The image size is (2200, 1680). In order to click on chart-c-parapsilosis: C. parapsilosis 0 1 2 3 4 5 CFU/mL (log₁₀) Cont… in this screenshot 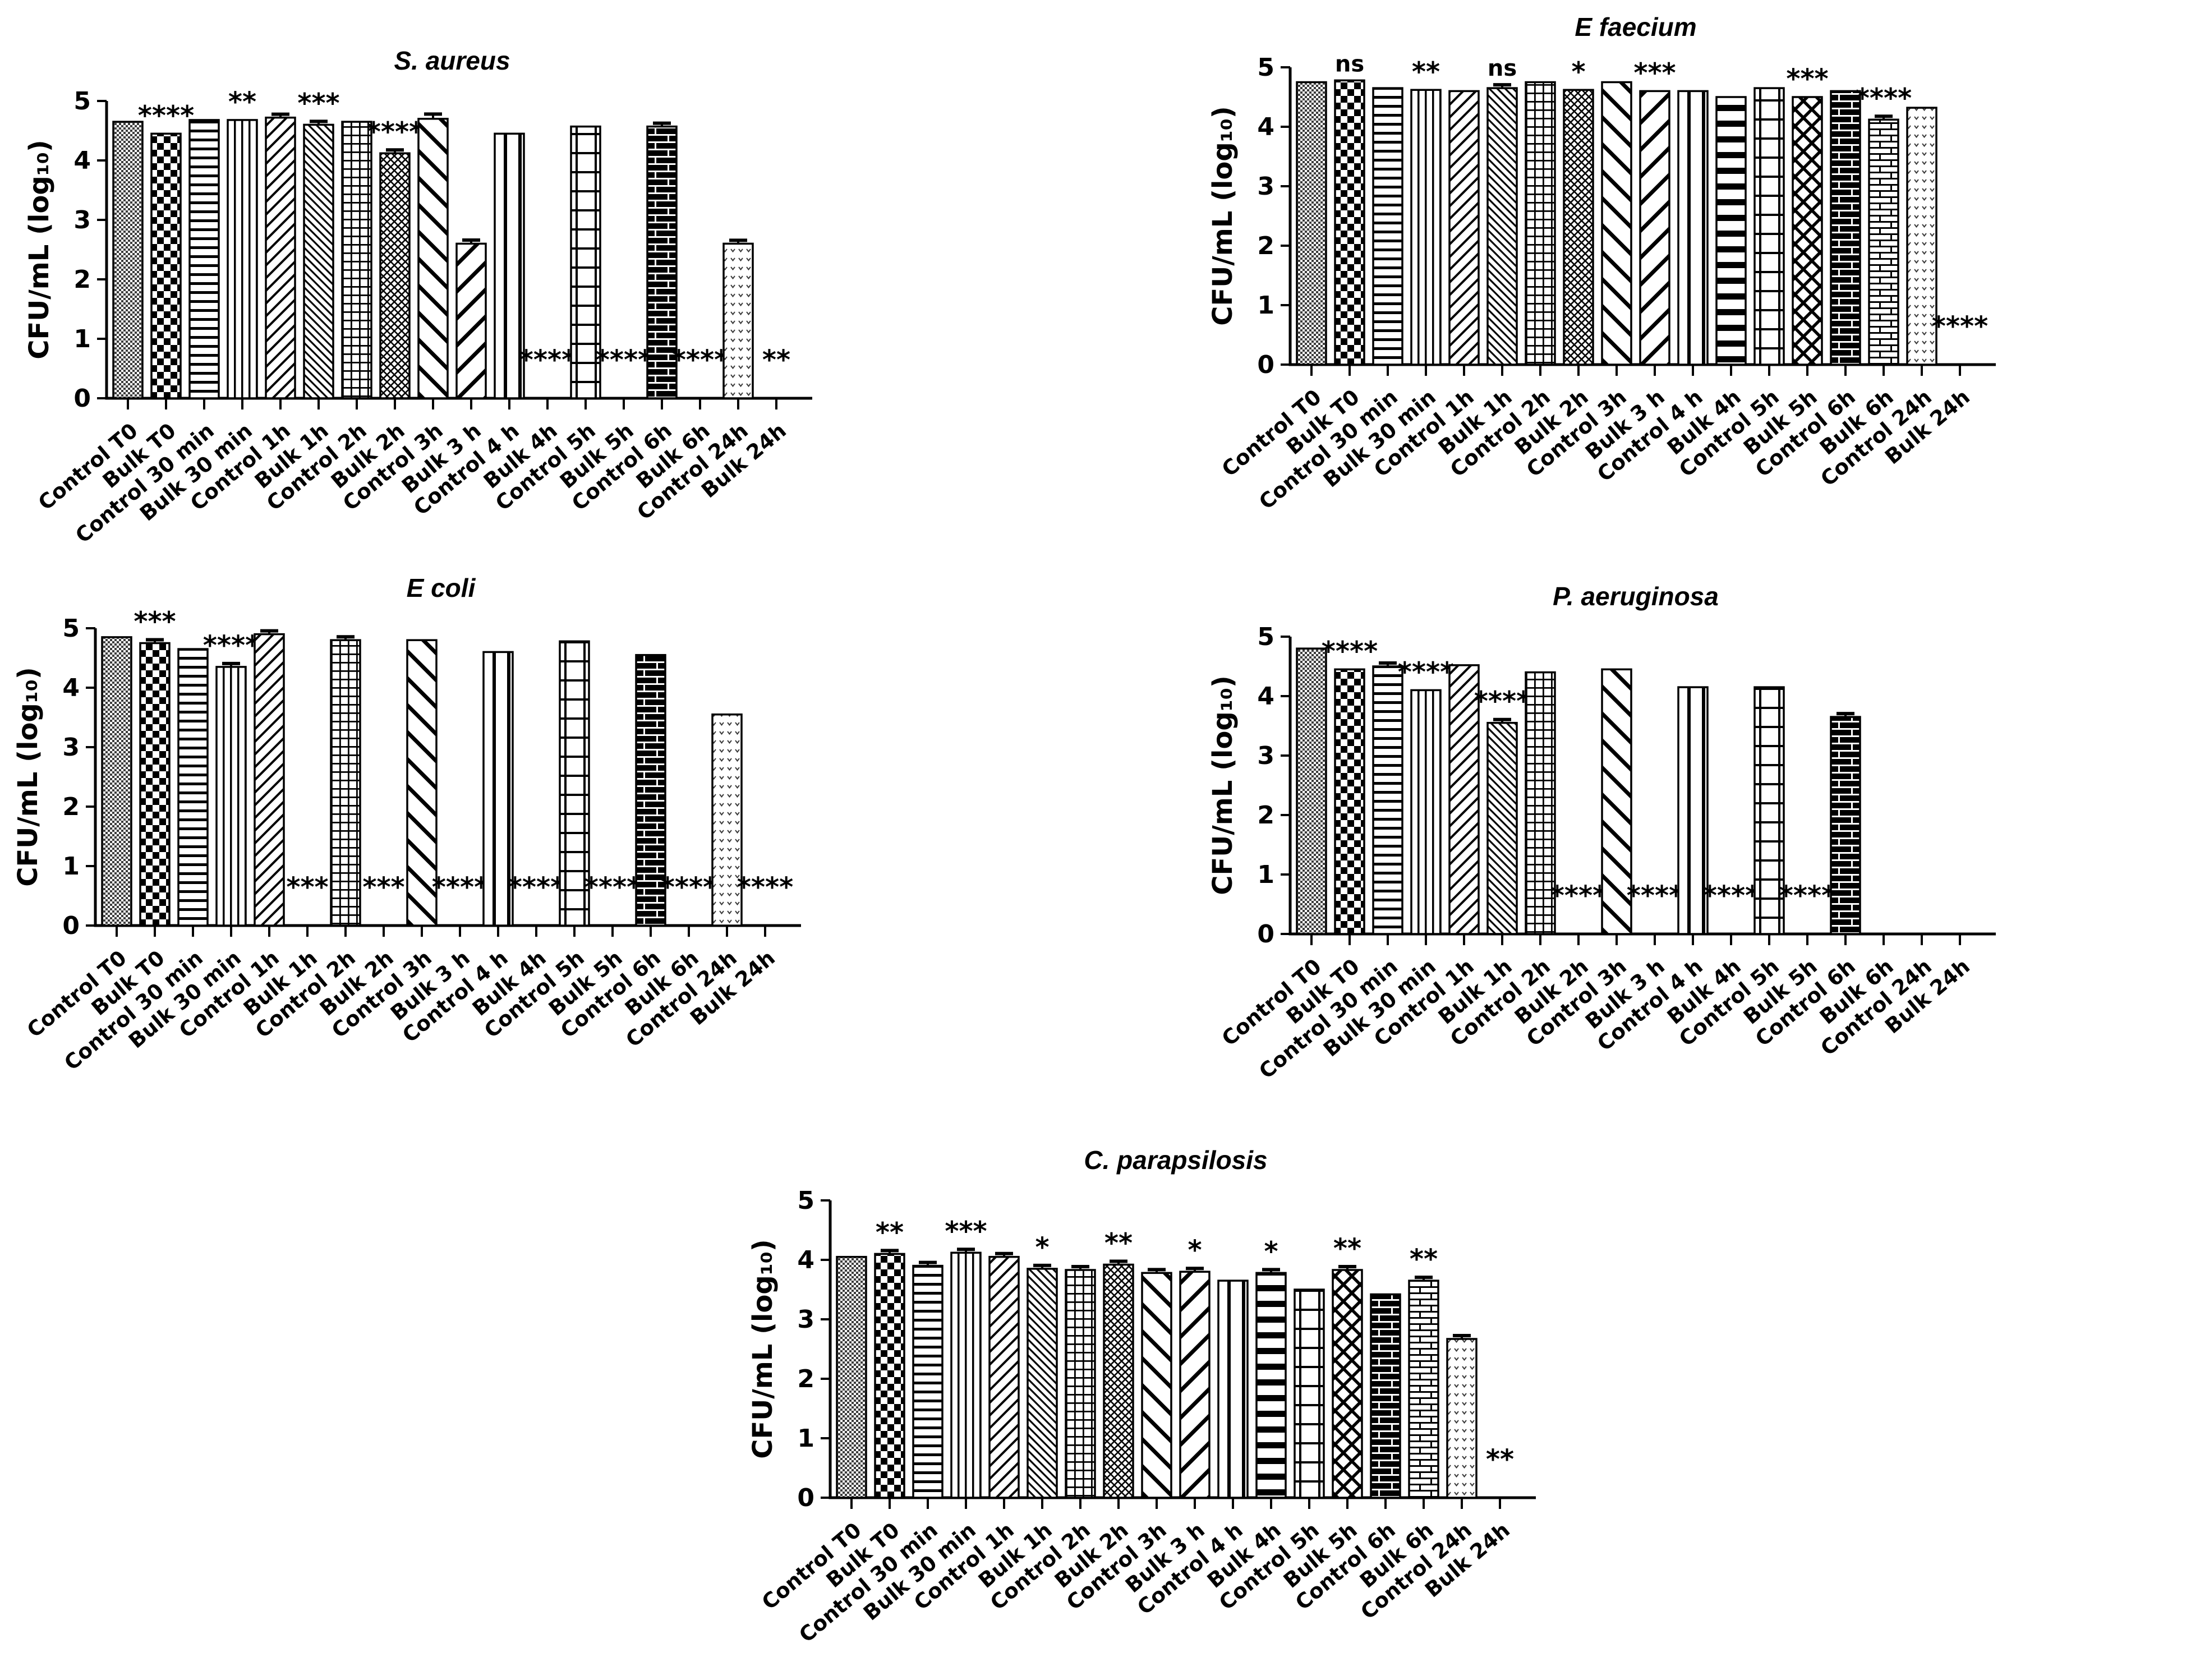, I will do `click(1183, 1411)`.